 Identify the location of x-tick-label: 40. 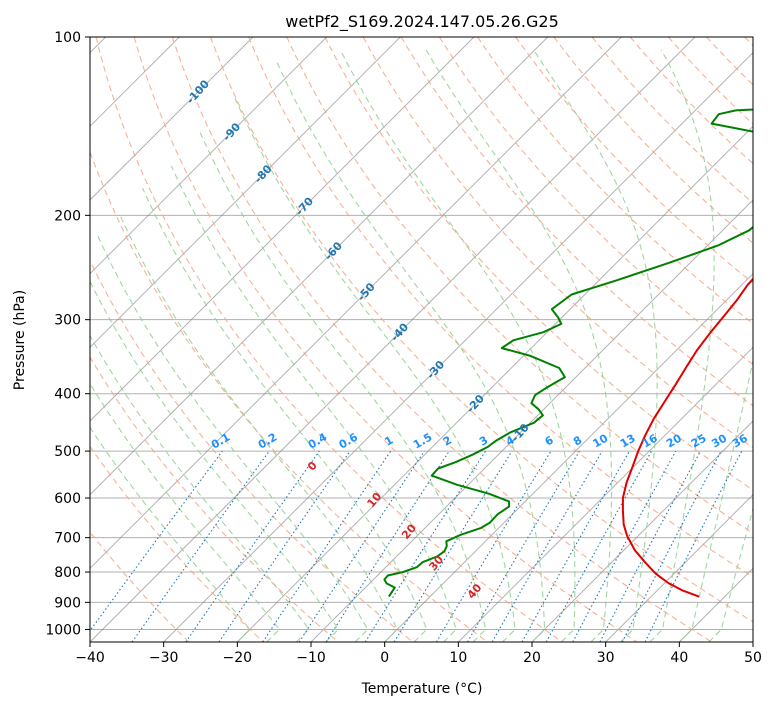
(679, 658).